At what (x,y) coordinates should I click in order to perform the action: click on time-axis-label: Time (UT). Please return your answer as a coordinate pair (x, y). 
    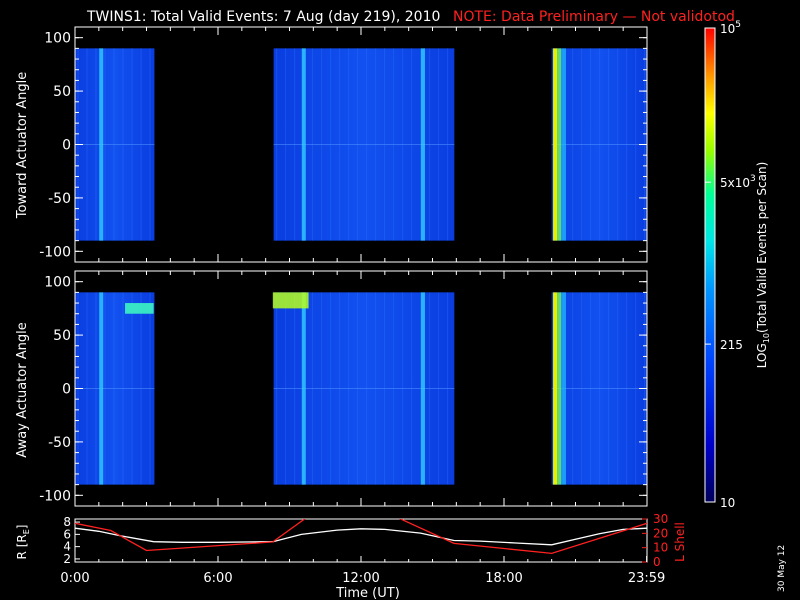
    Looking at the image, I should click on (367, 593).